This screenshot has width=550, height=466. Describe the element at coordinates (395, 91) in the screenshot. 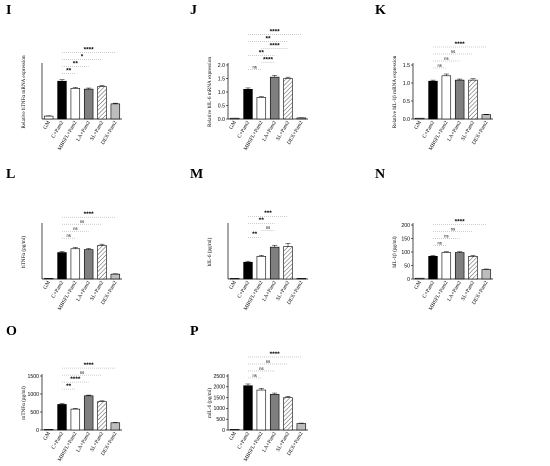

I see `y-axis-label: Relative hIL-1β mRNA expression` at that location.